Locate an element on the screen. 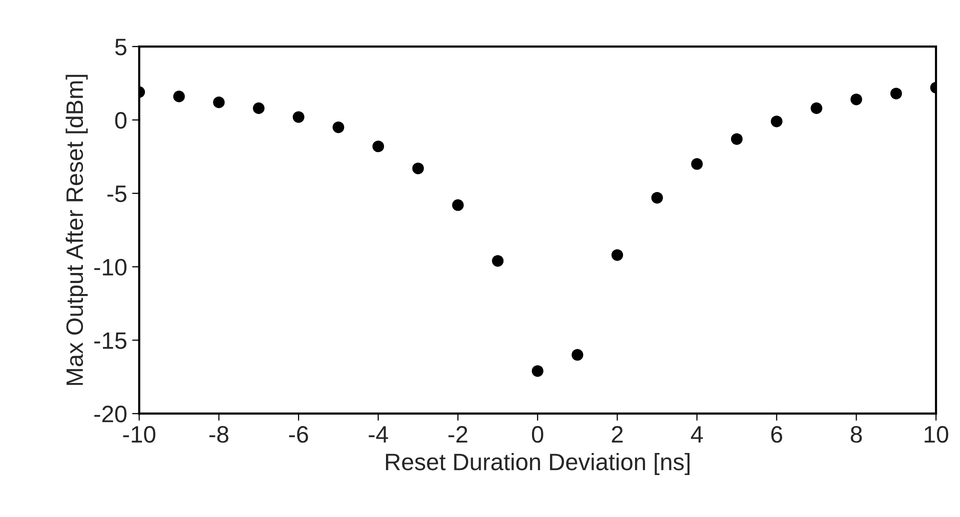  y-tick-label: -15 is located at coordinates (110, 340).